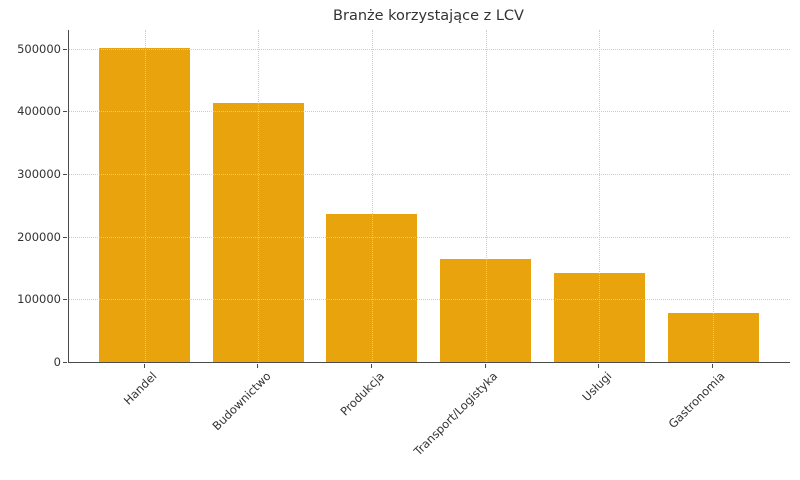  What do you see at coordinates (39, 111) in the screenshot?
I see `y-tick-label: 400000` at bounding box center [39, 111].